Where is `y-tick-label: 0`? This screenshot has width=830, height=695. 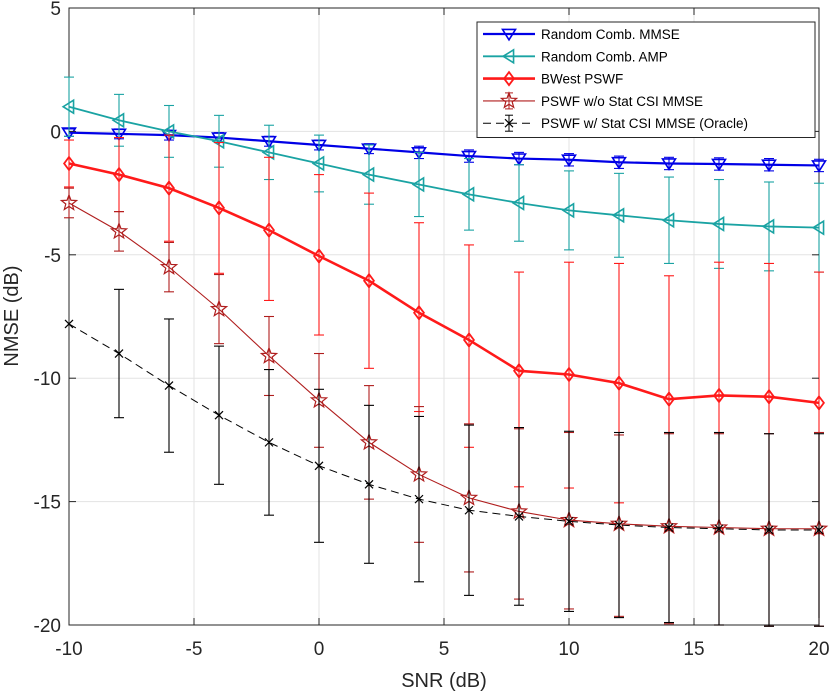 y-tick-label: 0 is located at coordinates (55, 132).